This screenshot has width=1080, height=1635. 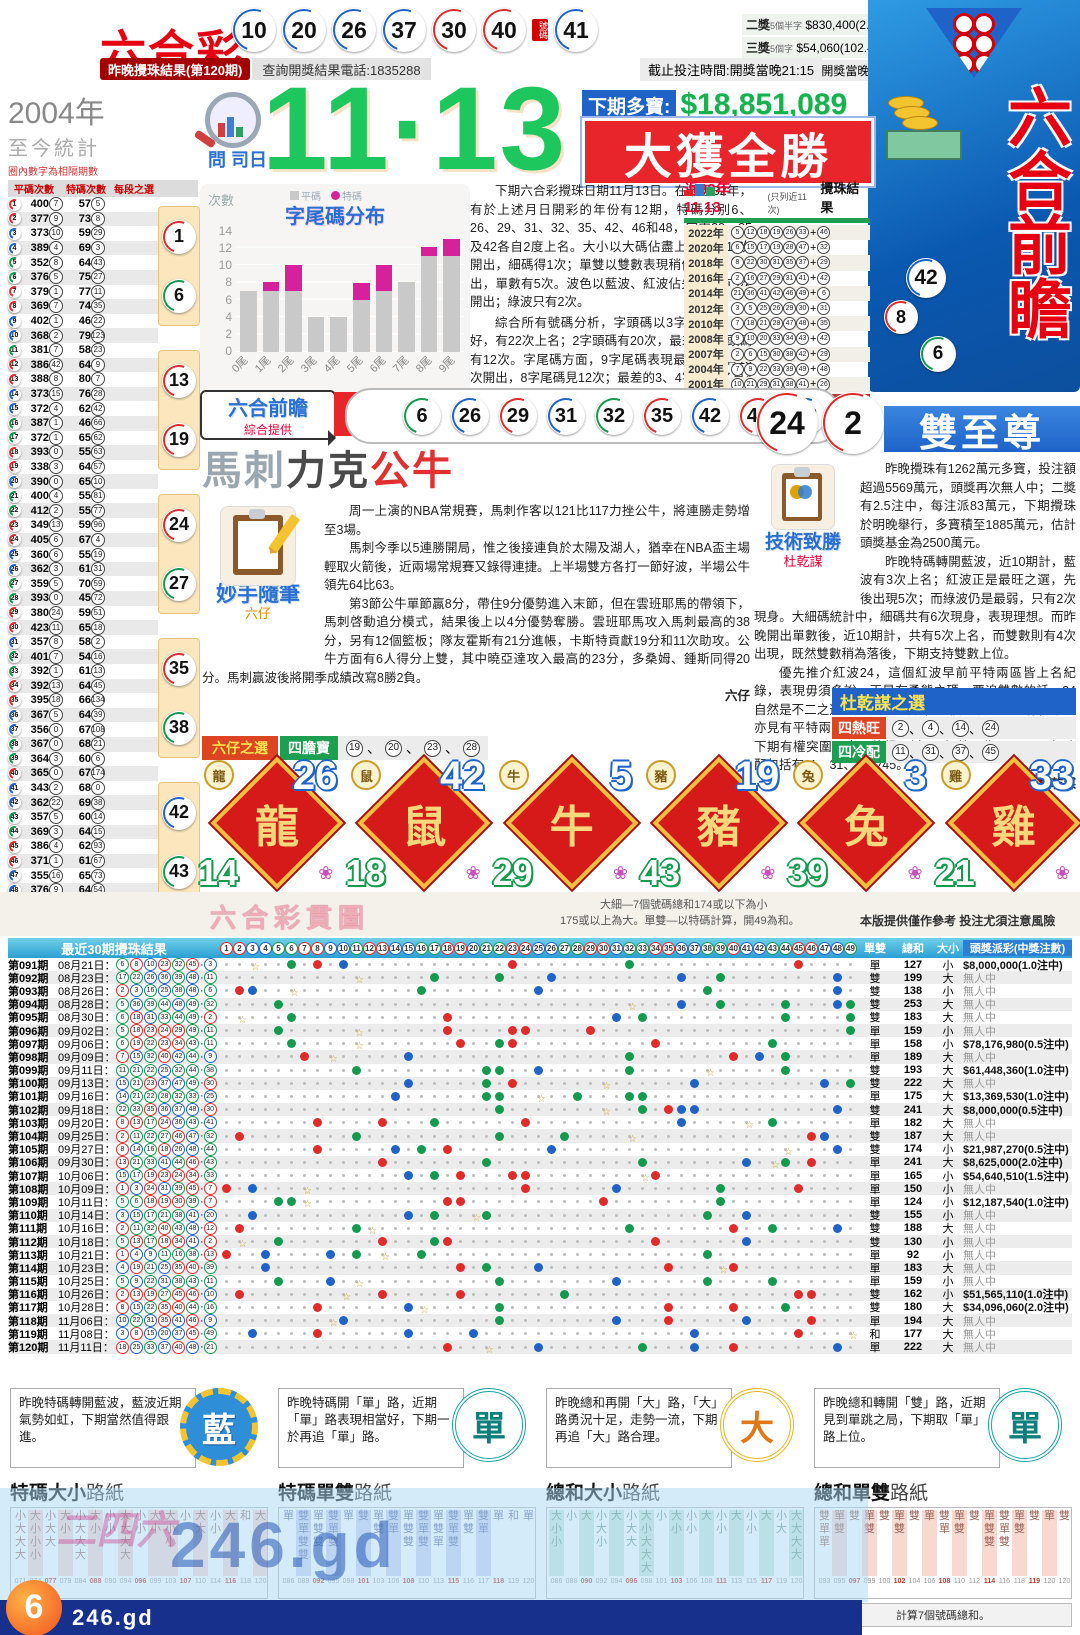 I want to click on circled-number: 59, so click(x=98, y=583).